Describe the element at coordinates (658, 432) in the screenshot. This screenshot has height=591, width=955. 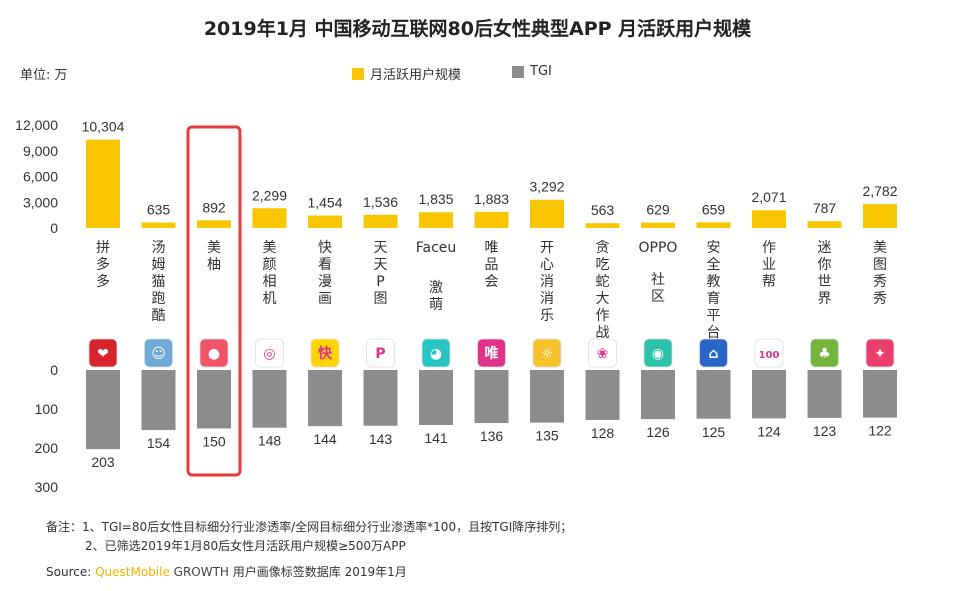
I see `tgi-value-label: 126` at that location.